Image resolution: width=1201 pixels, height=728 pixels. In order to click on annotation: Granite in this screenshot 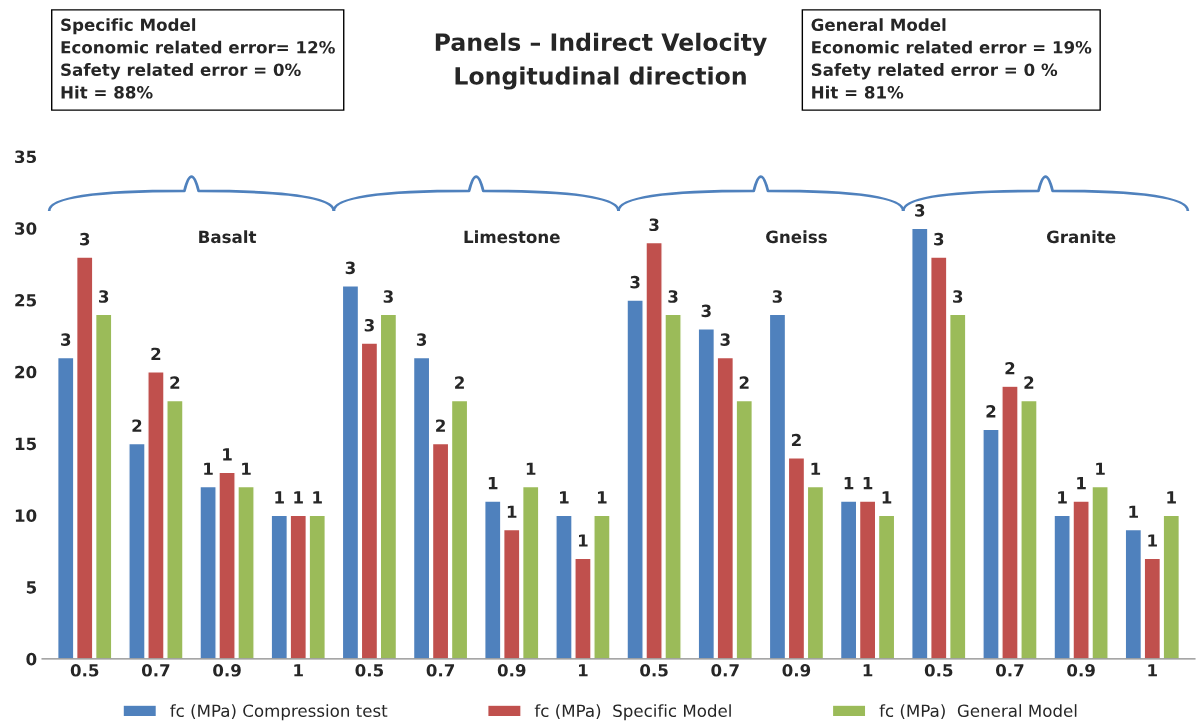, I will do `click(1081, 237)`.